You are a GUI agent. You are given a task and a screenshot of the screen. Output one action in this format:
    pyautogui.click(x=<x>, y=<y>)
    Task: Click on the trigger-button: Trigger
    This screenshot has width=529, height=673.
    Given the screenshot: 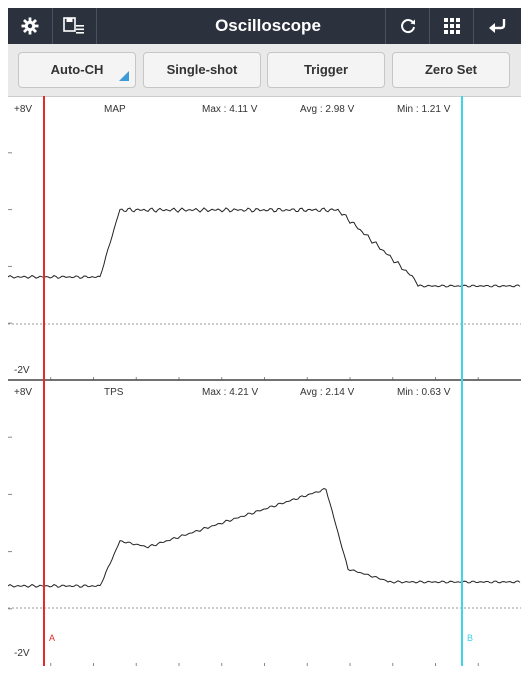 What is the action you would take?
    pyautogui.click(x=326, y=70)
    